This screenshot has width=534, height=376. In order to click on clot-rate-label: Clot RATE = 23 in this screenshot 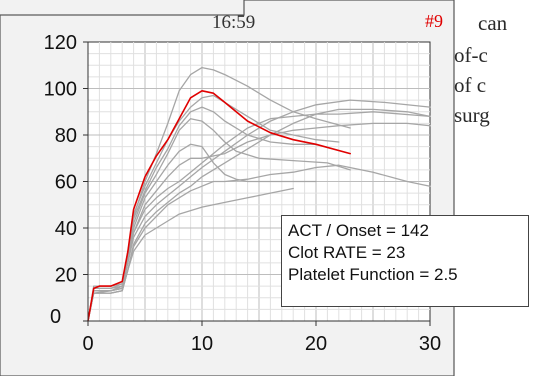, I will do `click(347, 252)`.